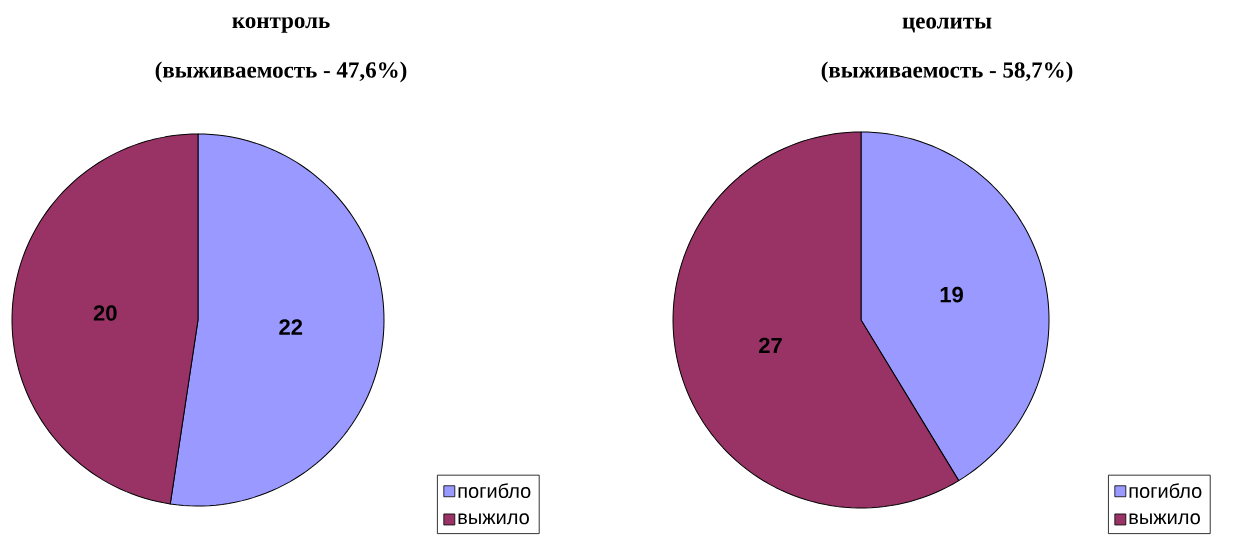 The image size is (1238, 535). I want to click on chart-subtitle: (выживаемость - 47,6%), so click(281, 72).